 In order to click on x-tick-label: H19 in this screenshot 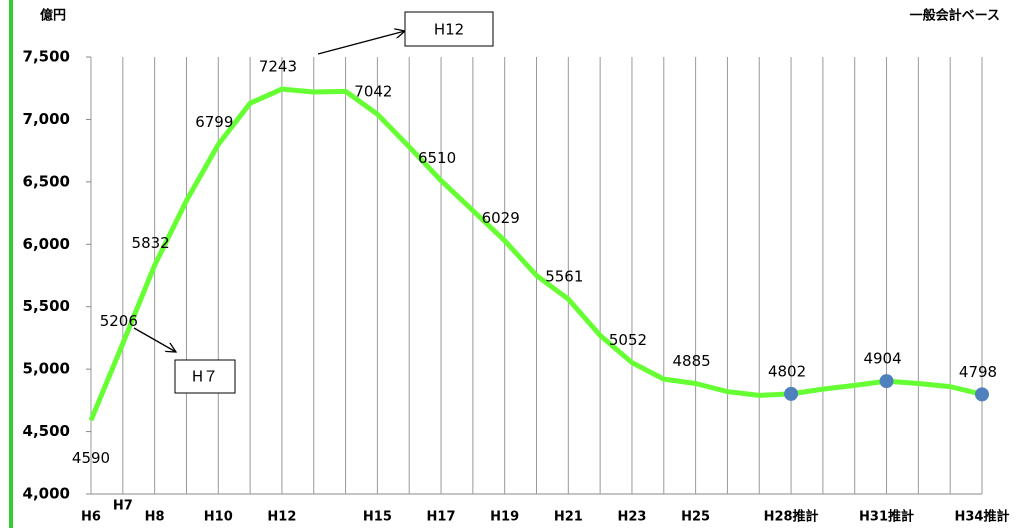, I will do `click(504, 517)`.